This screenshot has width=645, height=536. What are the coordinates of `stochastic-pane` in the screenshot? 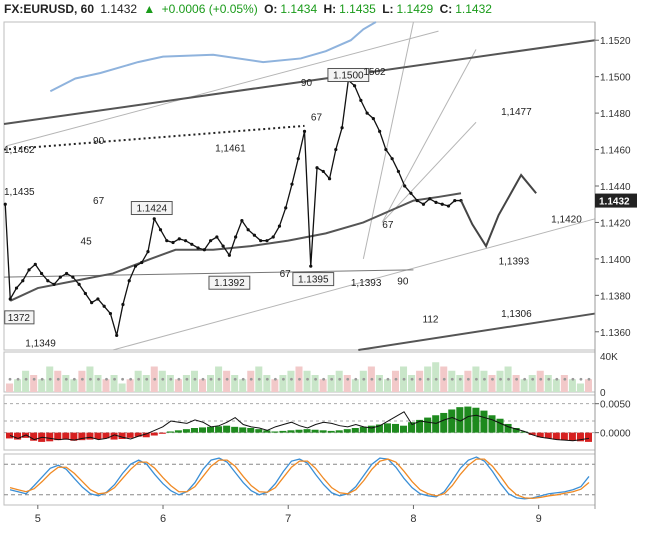 It's located at (299, 478).